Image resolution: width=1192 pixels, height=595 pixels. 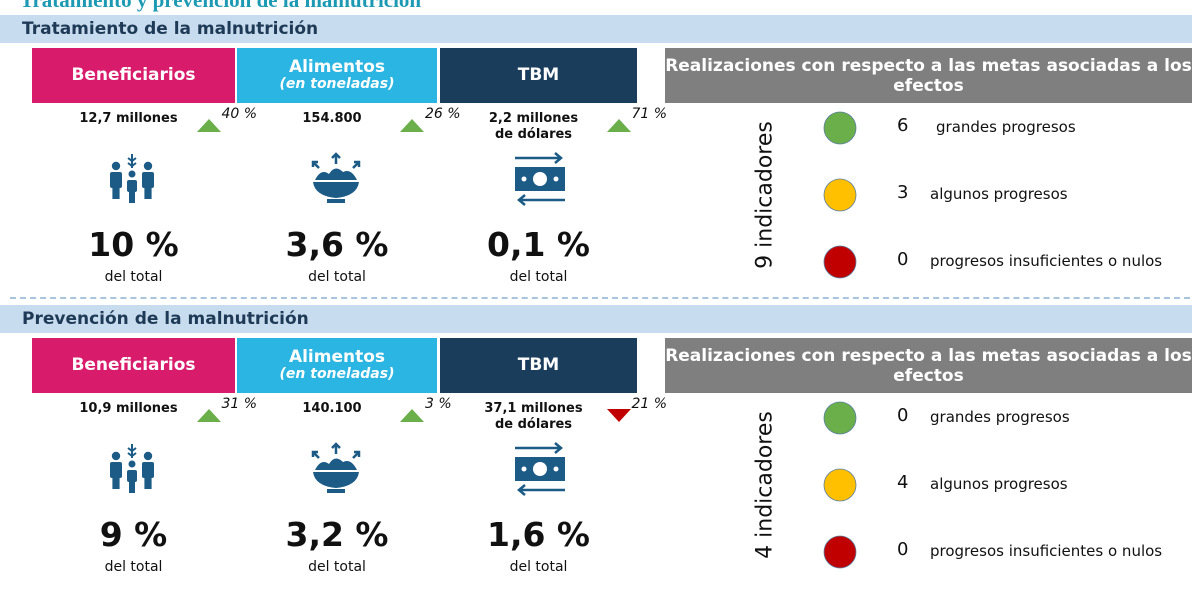 What do you see at coordinates (538, 244) in the screenshot?
I see `share: 0,1 %` at bounding box center [538, 244].